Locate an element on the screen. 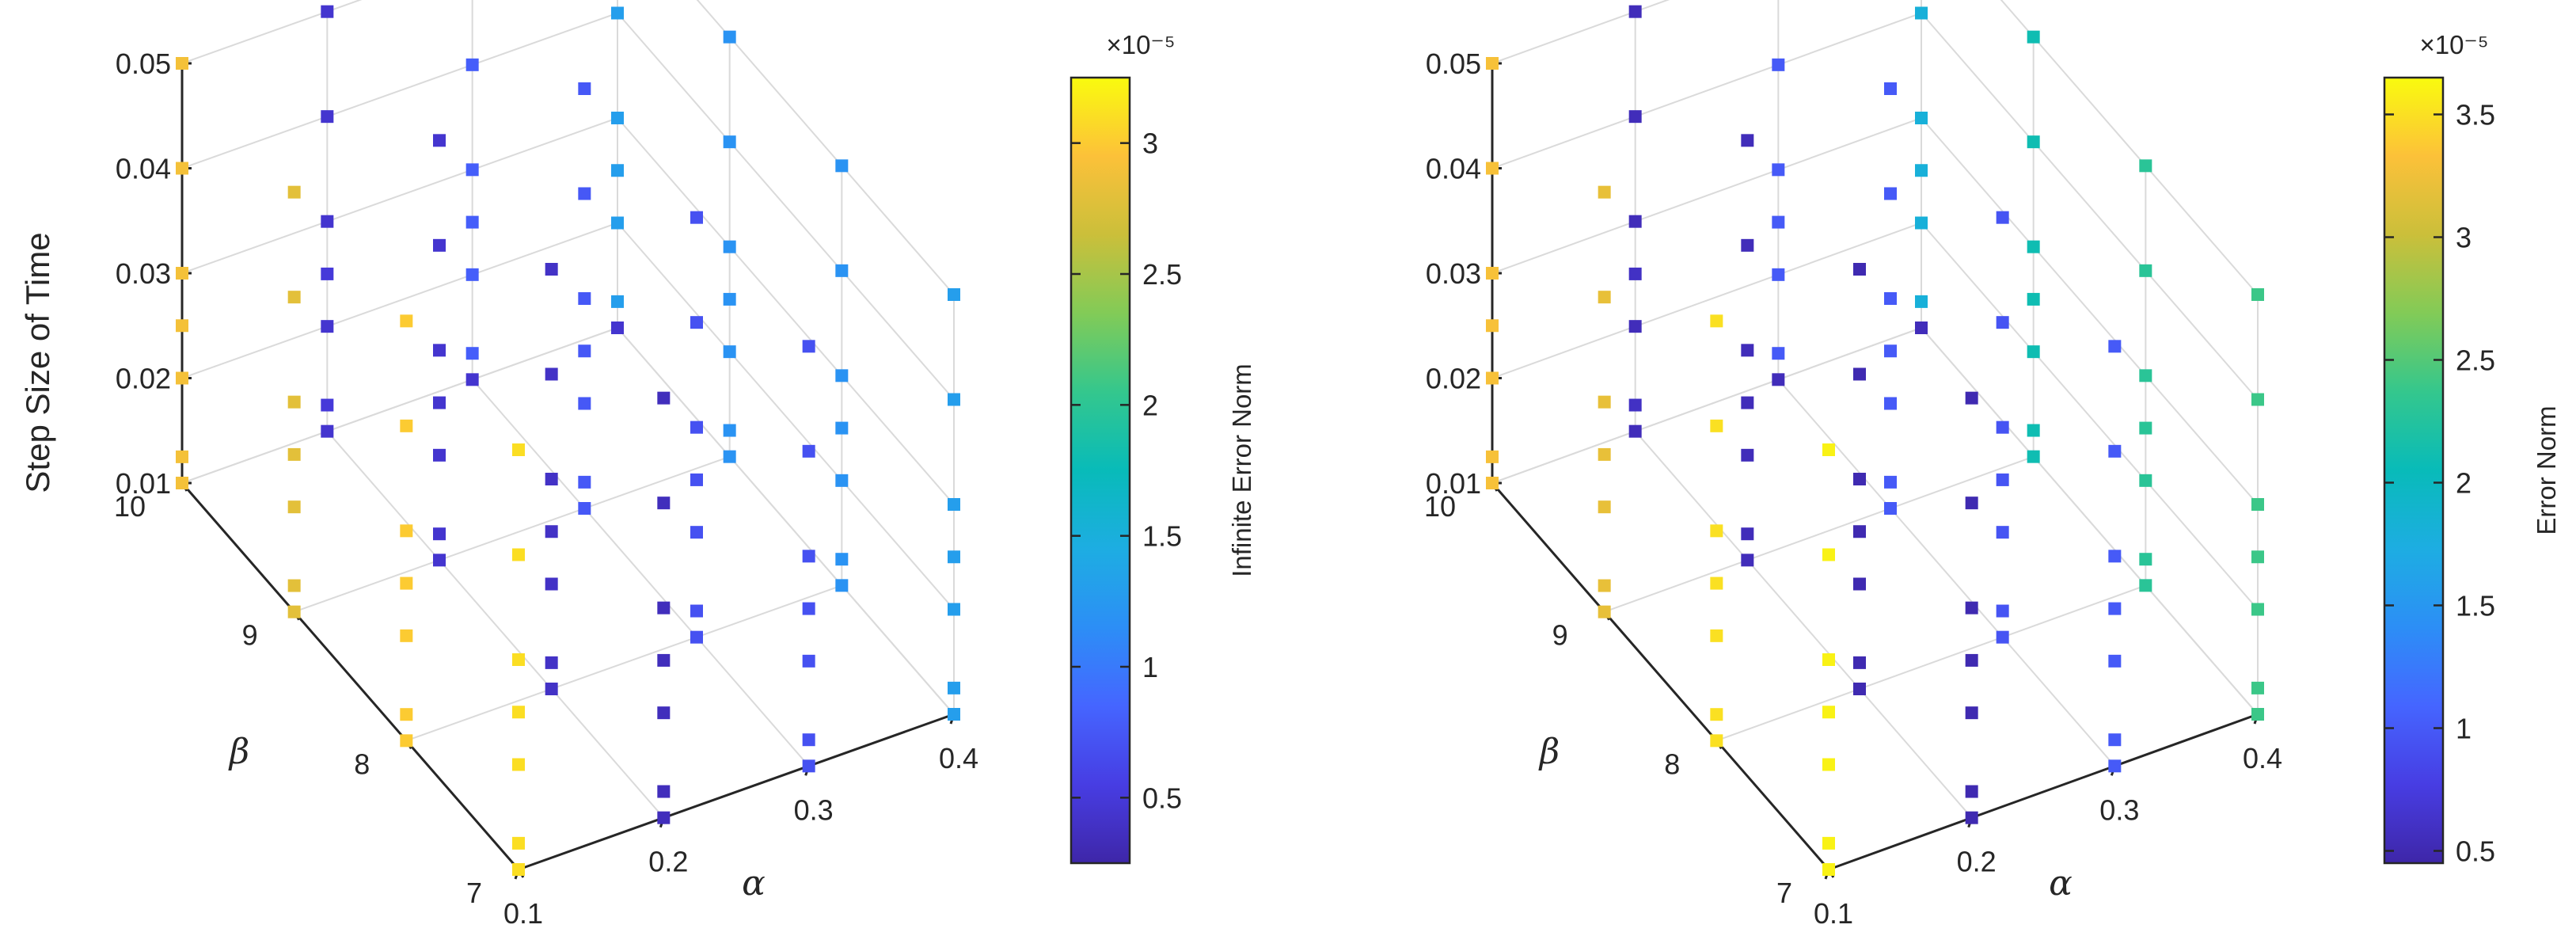 This screenshot has width=2576, height=936. z-tick-label: 0.01 is located at coordinates (143, 483).